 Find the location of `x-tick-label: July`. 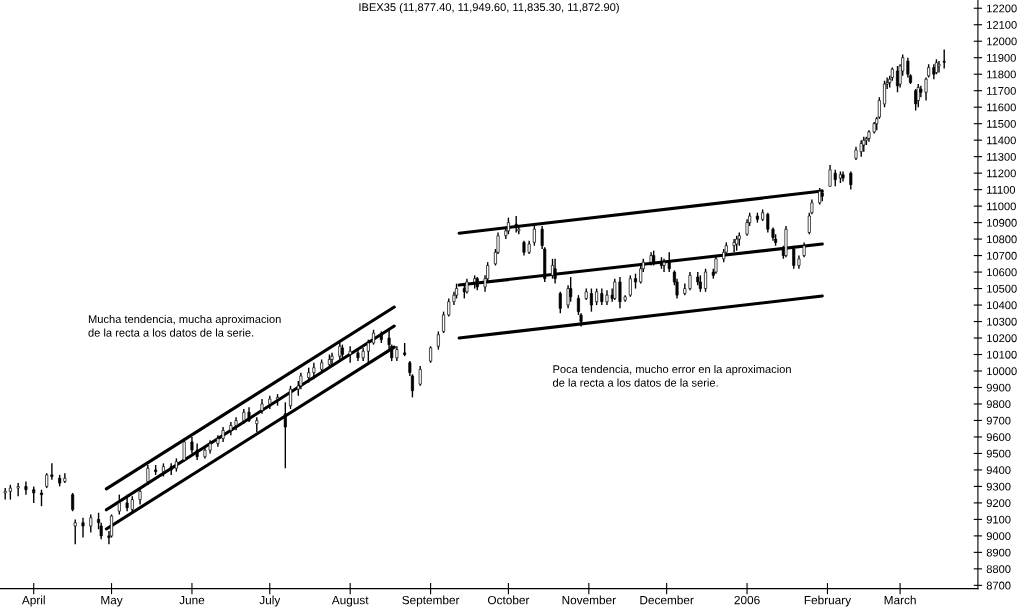

x-tick-label: July is located at coordinates (270, 601).